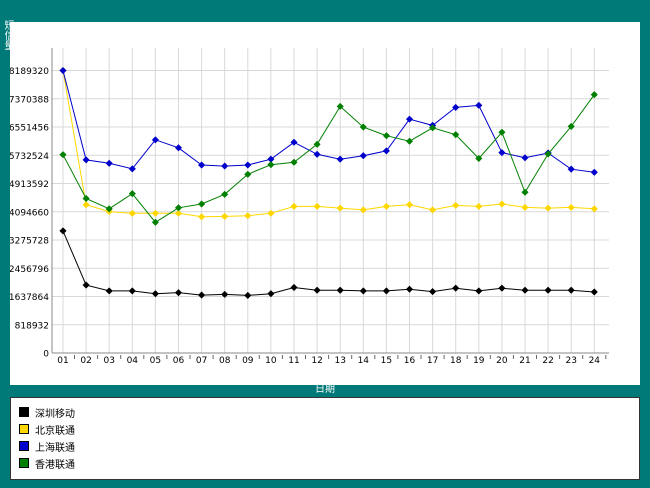 This screenshot has height=488, width=650. Describe the element at coordinates (29, 242) in the screenshot. I see `y-tick-label: 3275728` at that location.